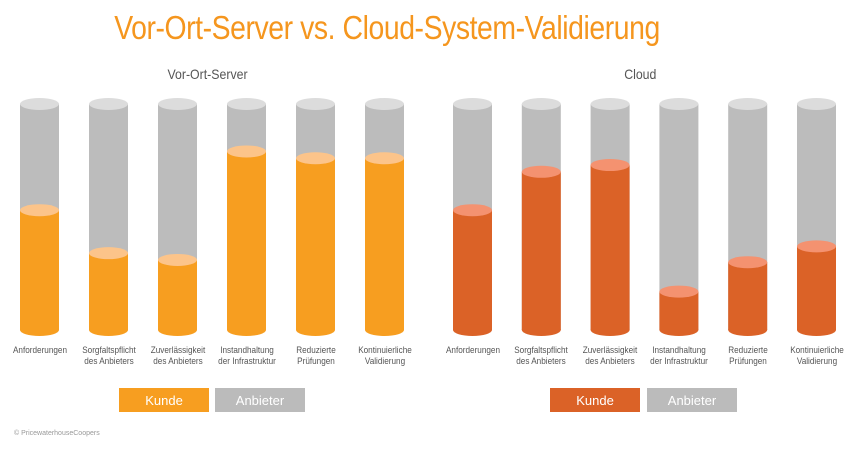  What do you see at coordinates (640, 74) in the screenshot?
I see `panel-title-cloud: Cloud` at bounding box center [640, 74].